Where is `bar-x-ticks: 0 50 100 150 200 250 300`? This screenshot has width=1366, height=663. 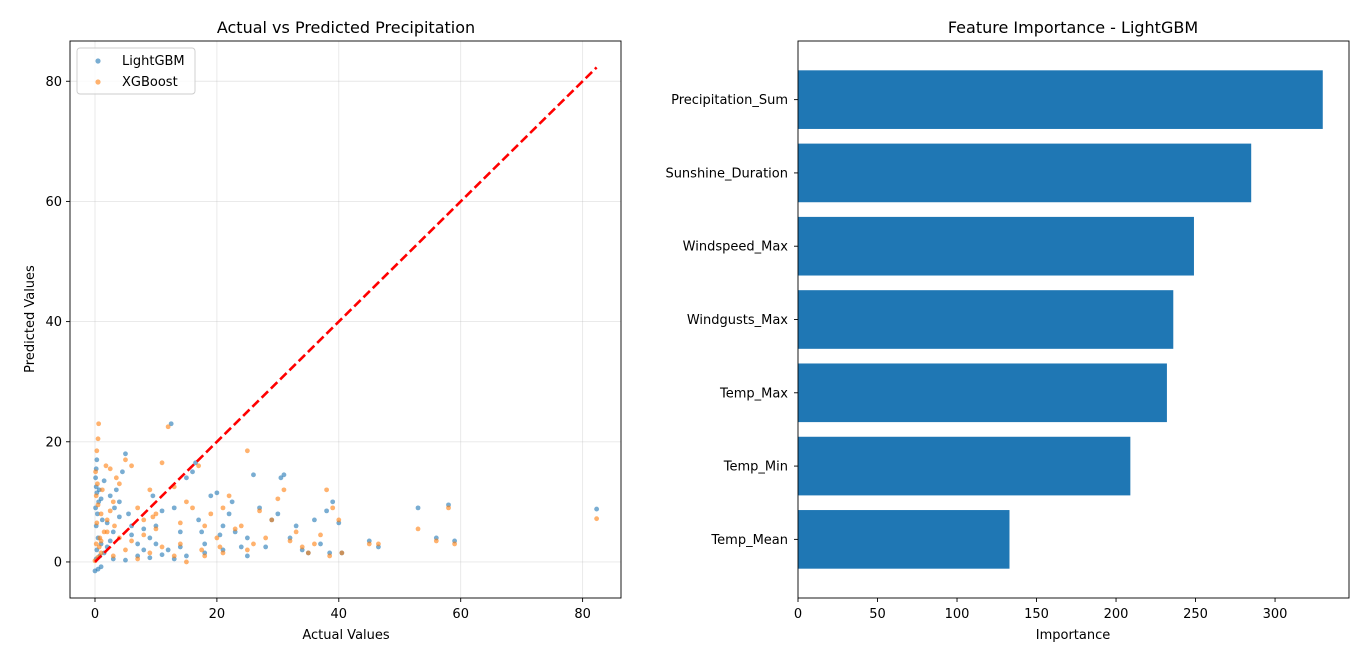 bar-x-ticks: 0 50 100 150 200 250 300 is located at coordinates (1041, 610).